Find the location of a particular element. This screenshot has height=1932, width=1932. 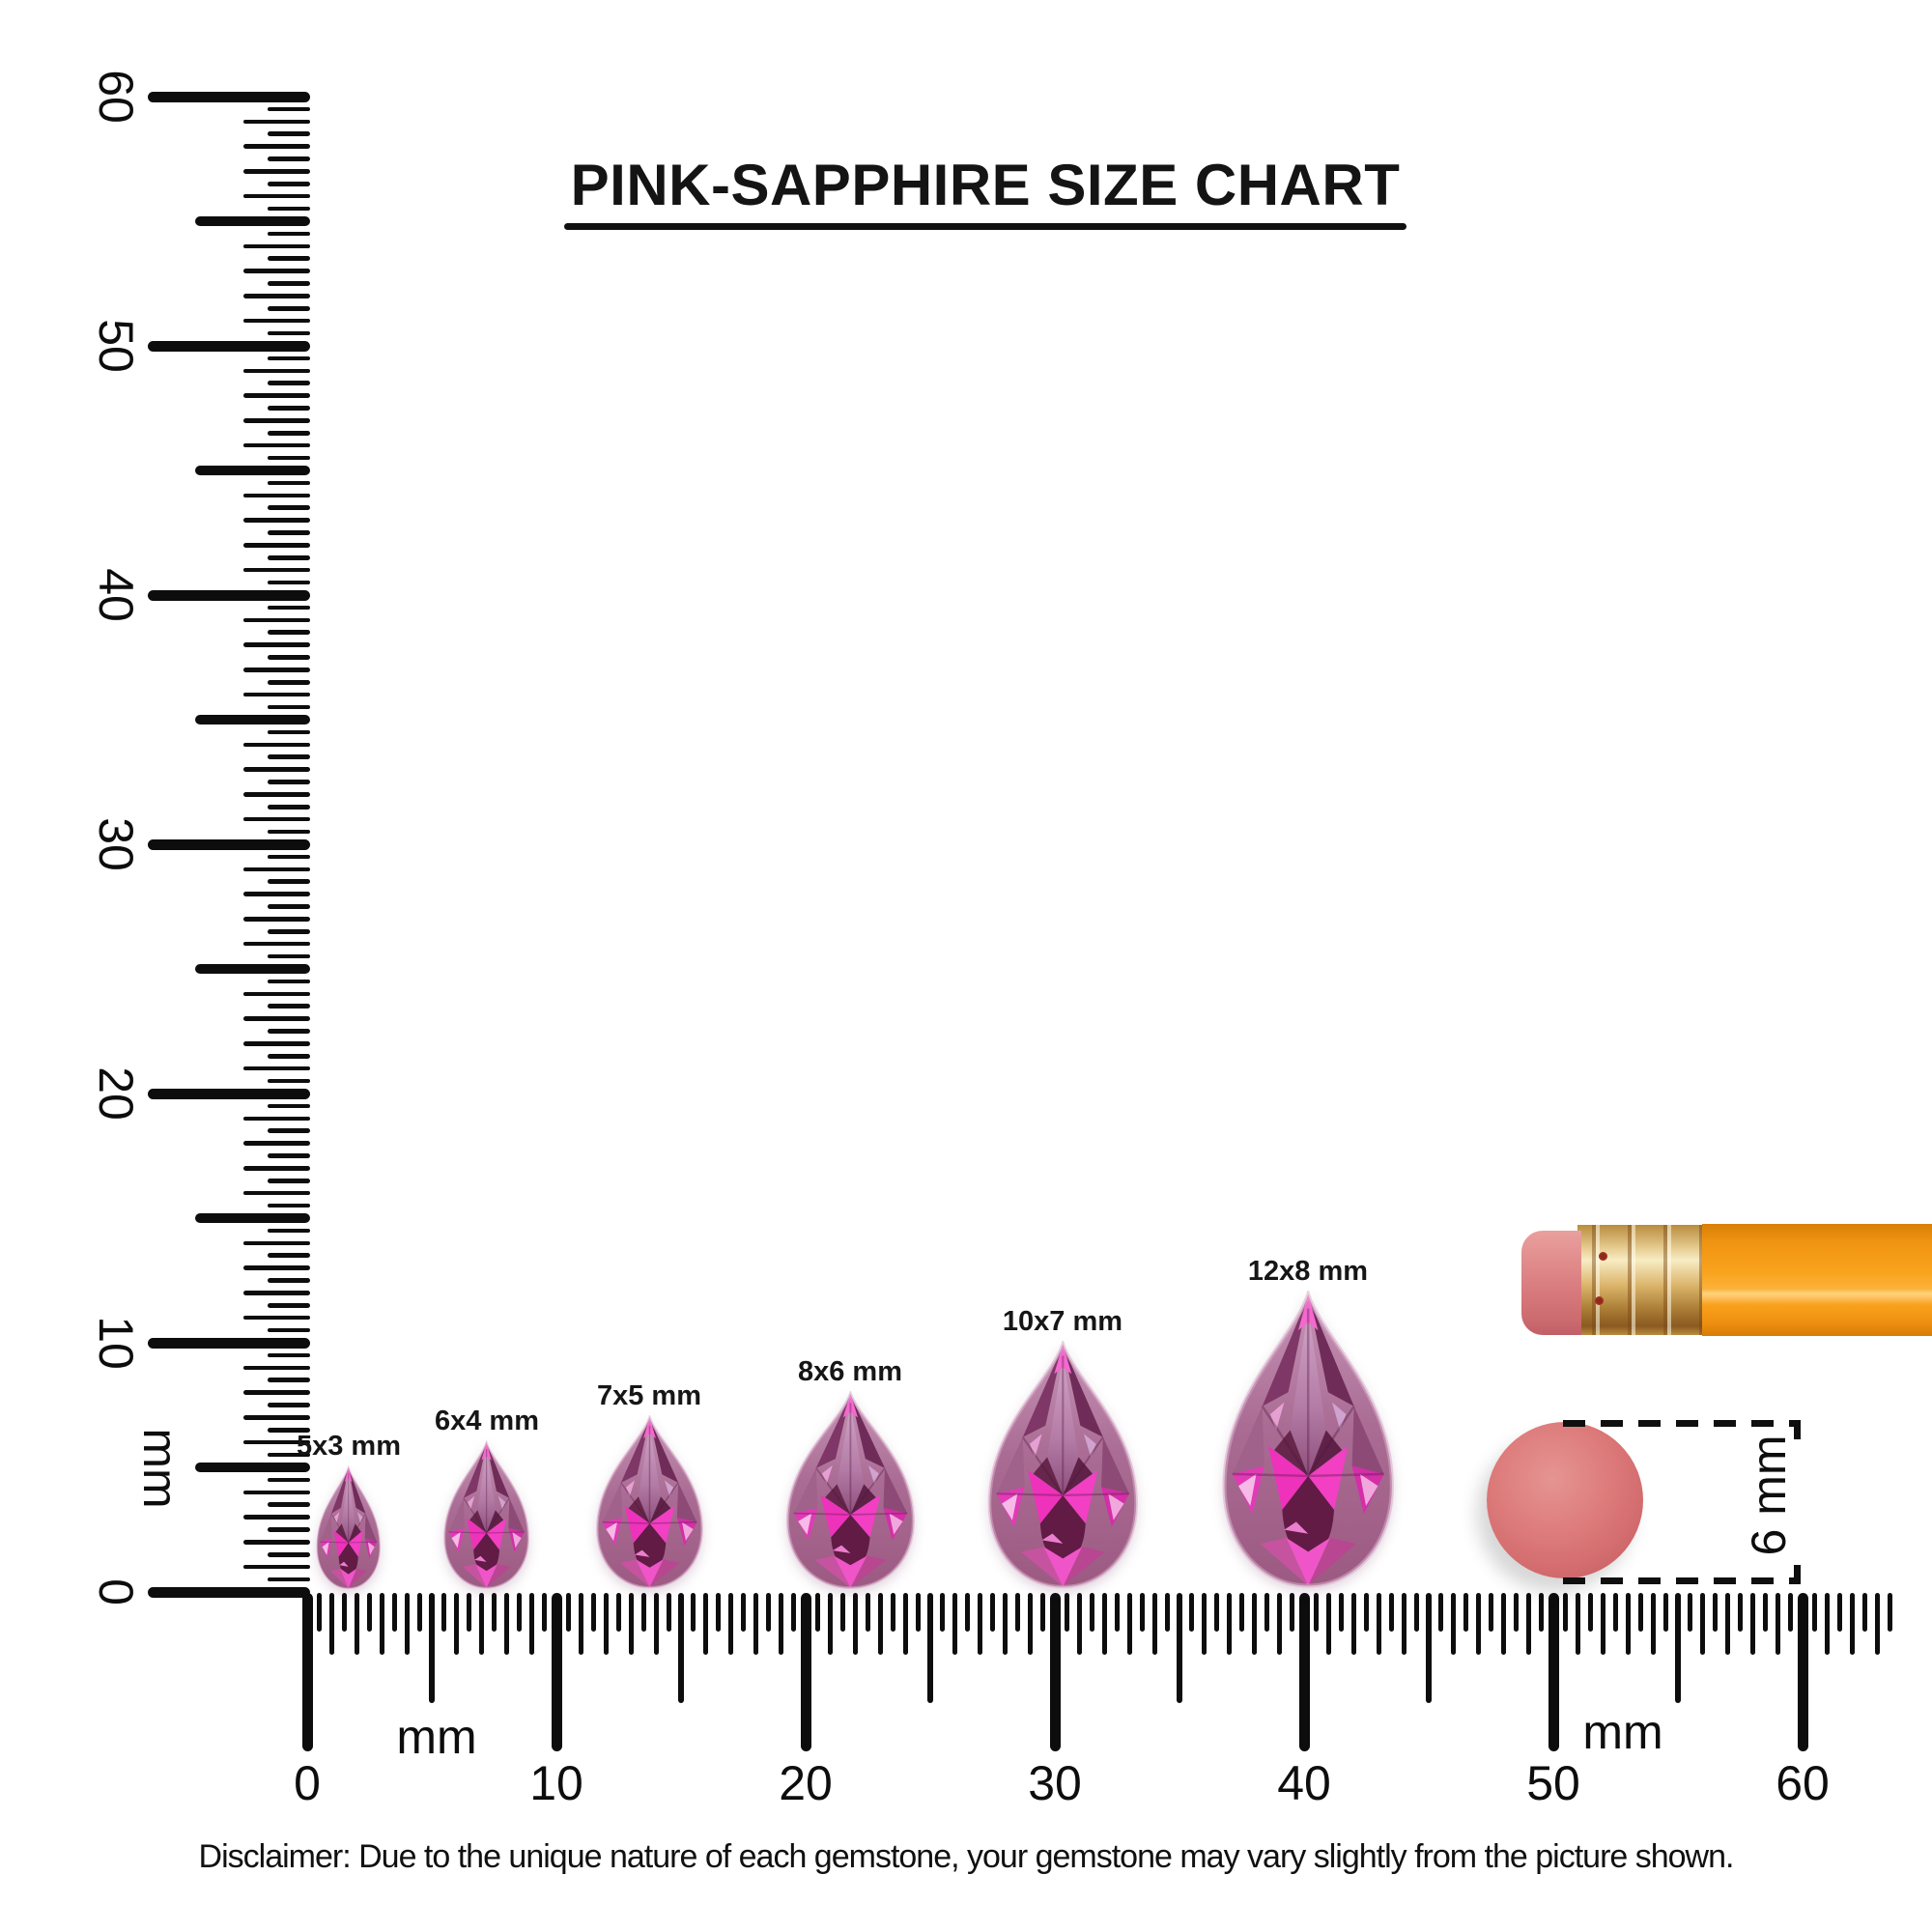

ruler-number: 30 is located at coordinates (1055, 1783).